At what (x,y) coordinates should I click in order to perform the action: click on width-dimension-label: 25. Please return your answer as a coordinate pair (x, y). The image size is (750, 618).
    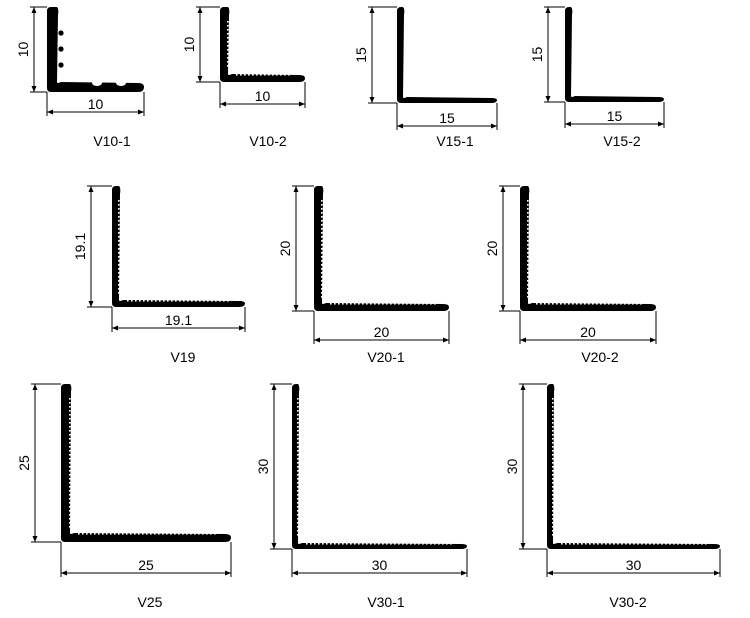
    Looking at the image, I should click on (146, 565).